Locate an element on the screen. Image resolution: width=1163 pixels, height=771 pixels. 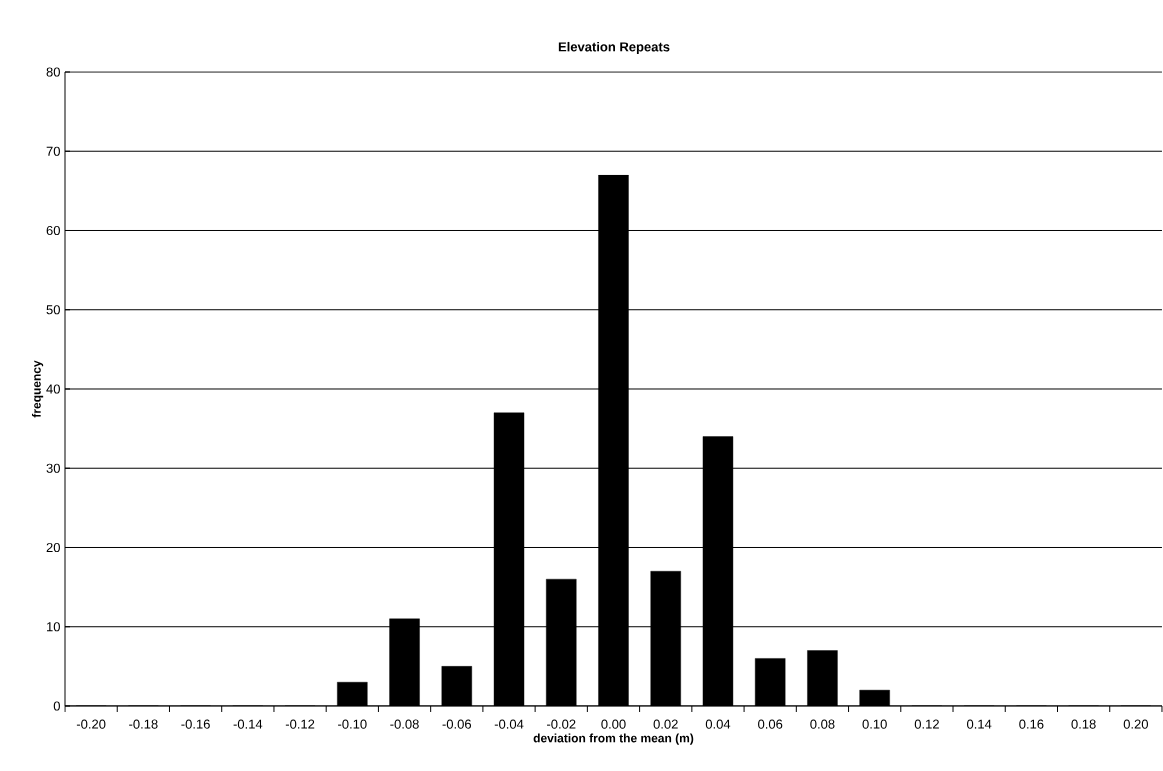
x-tick-label: 0.04 is located at coordinates (718, 724).